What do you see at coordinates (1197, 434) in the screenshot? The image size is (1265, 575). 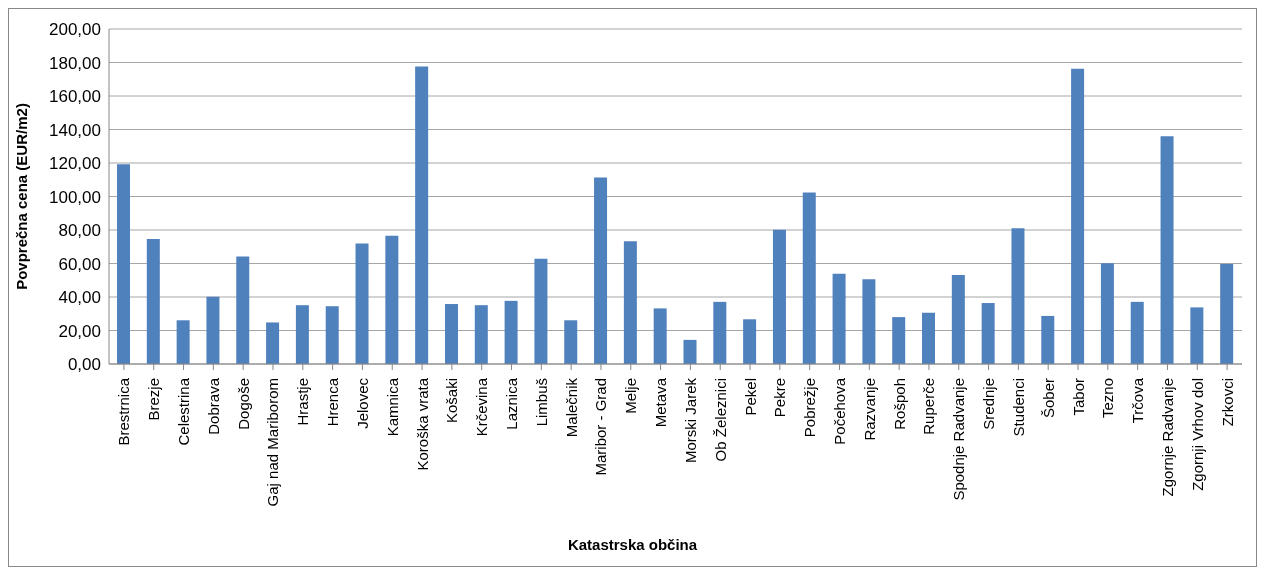 I see `x-tick-label: Zgornji Vrhov dol` at bounding box center [1197, 434].